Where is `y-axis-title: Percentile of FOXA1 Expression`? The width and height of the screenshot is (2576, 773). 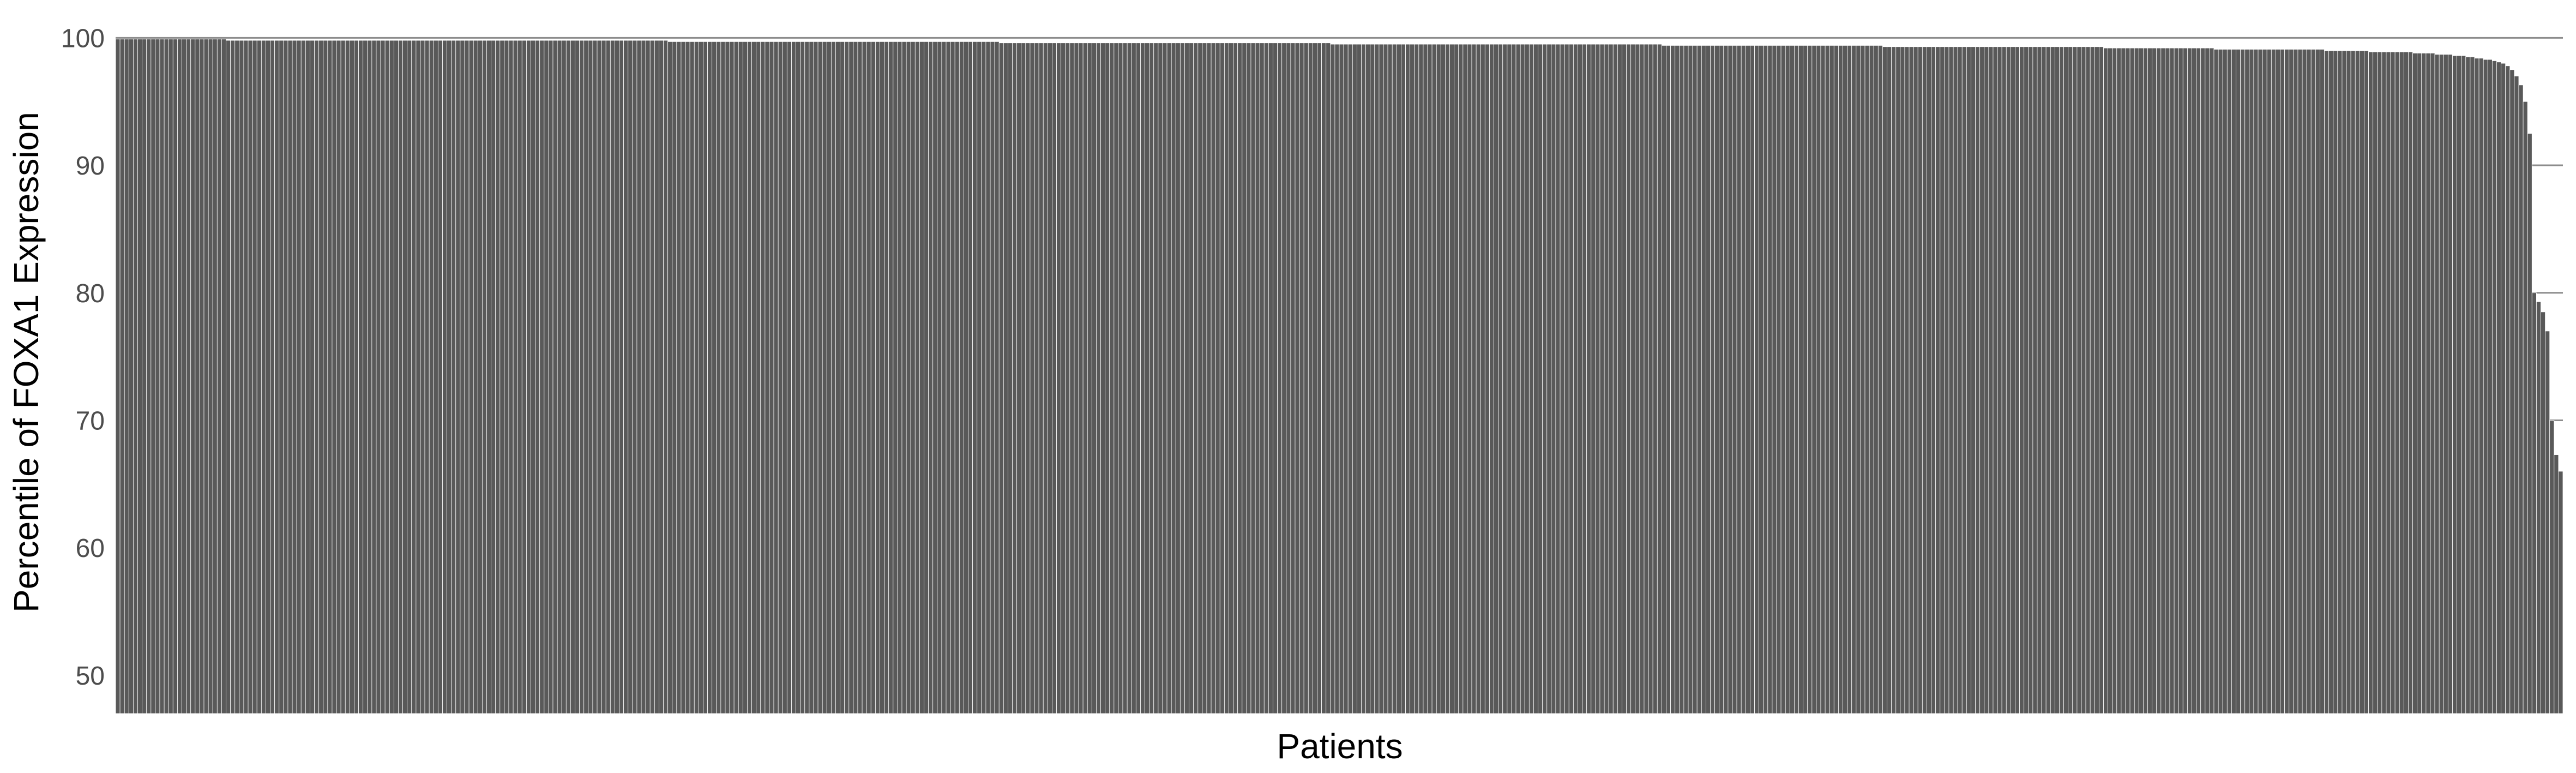 y-axis-title: Percentile of FOXA1 Expression is located at coordinates (26, 362).